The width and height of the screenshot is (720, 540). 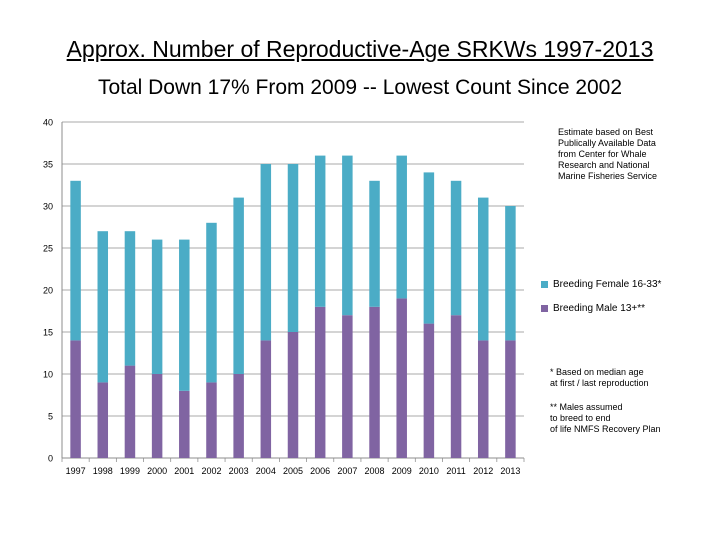 I want to click on bar-male-2000, so click(x=157, y=416).